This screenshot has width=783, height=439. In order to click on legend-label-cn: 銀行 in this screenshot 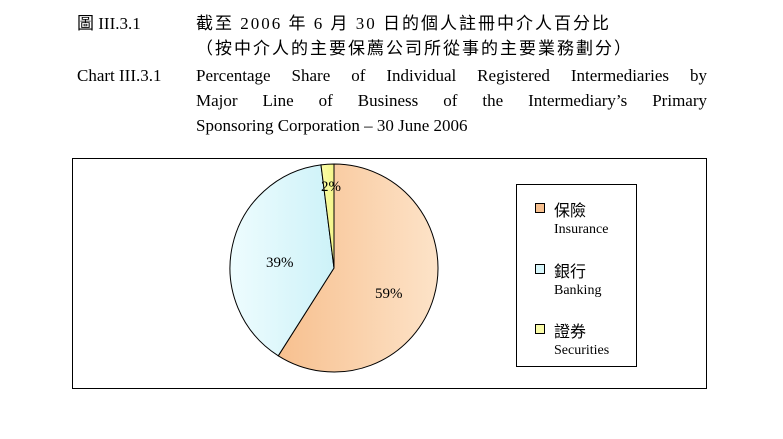, I will do `click(570, 272)`.